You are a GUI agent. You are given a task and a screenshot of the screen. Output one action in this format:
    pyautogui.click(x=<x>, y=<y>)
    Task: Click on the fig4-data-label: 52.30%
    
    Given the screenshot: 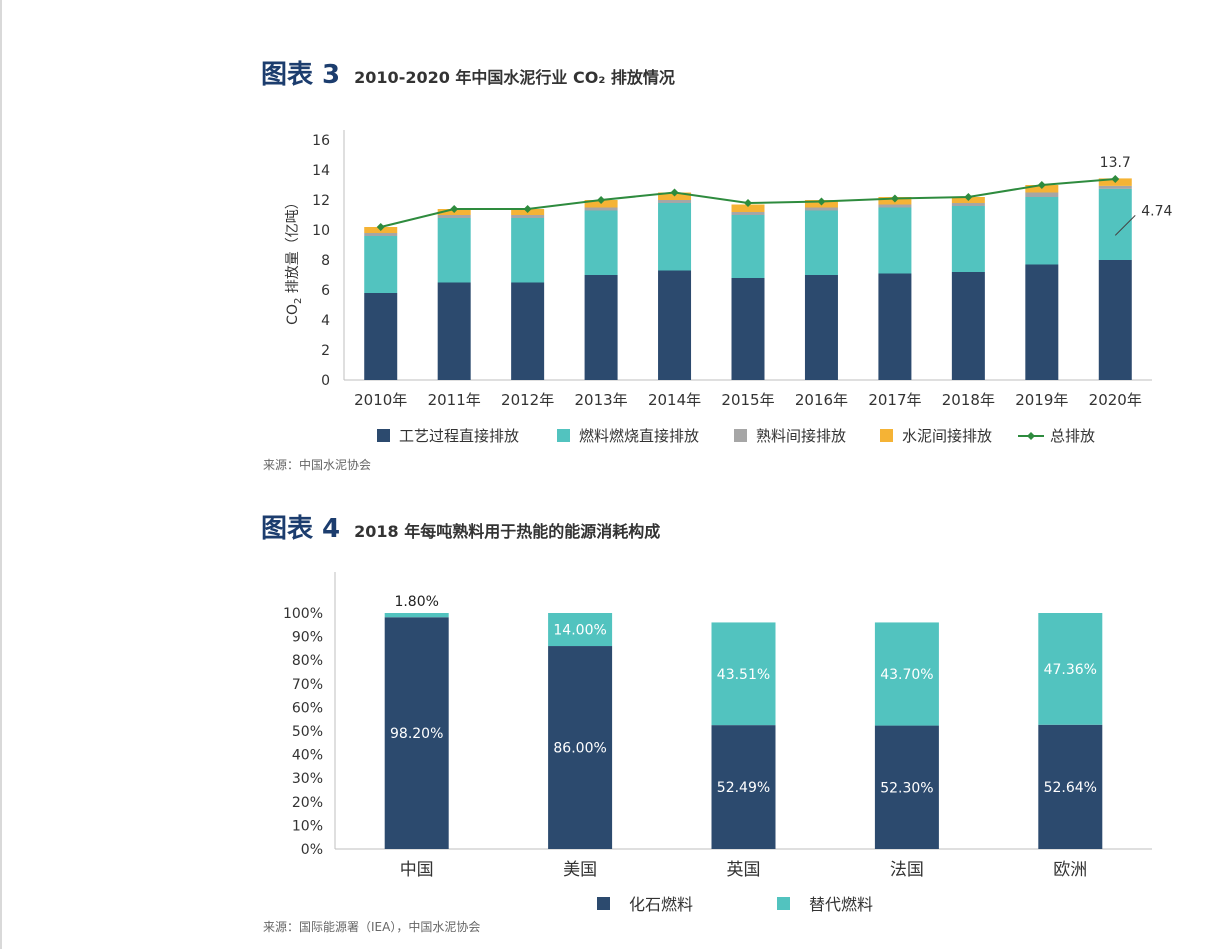 What is the action you would take?
    pyautogui.click(x=906, y=788)
    